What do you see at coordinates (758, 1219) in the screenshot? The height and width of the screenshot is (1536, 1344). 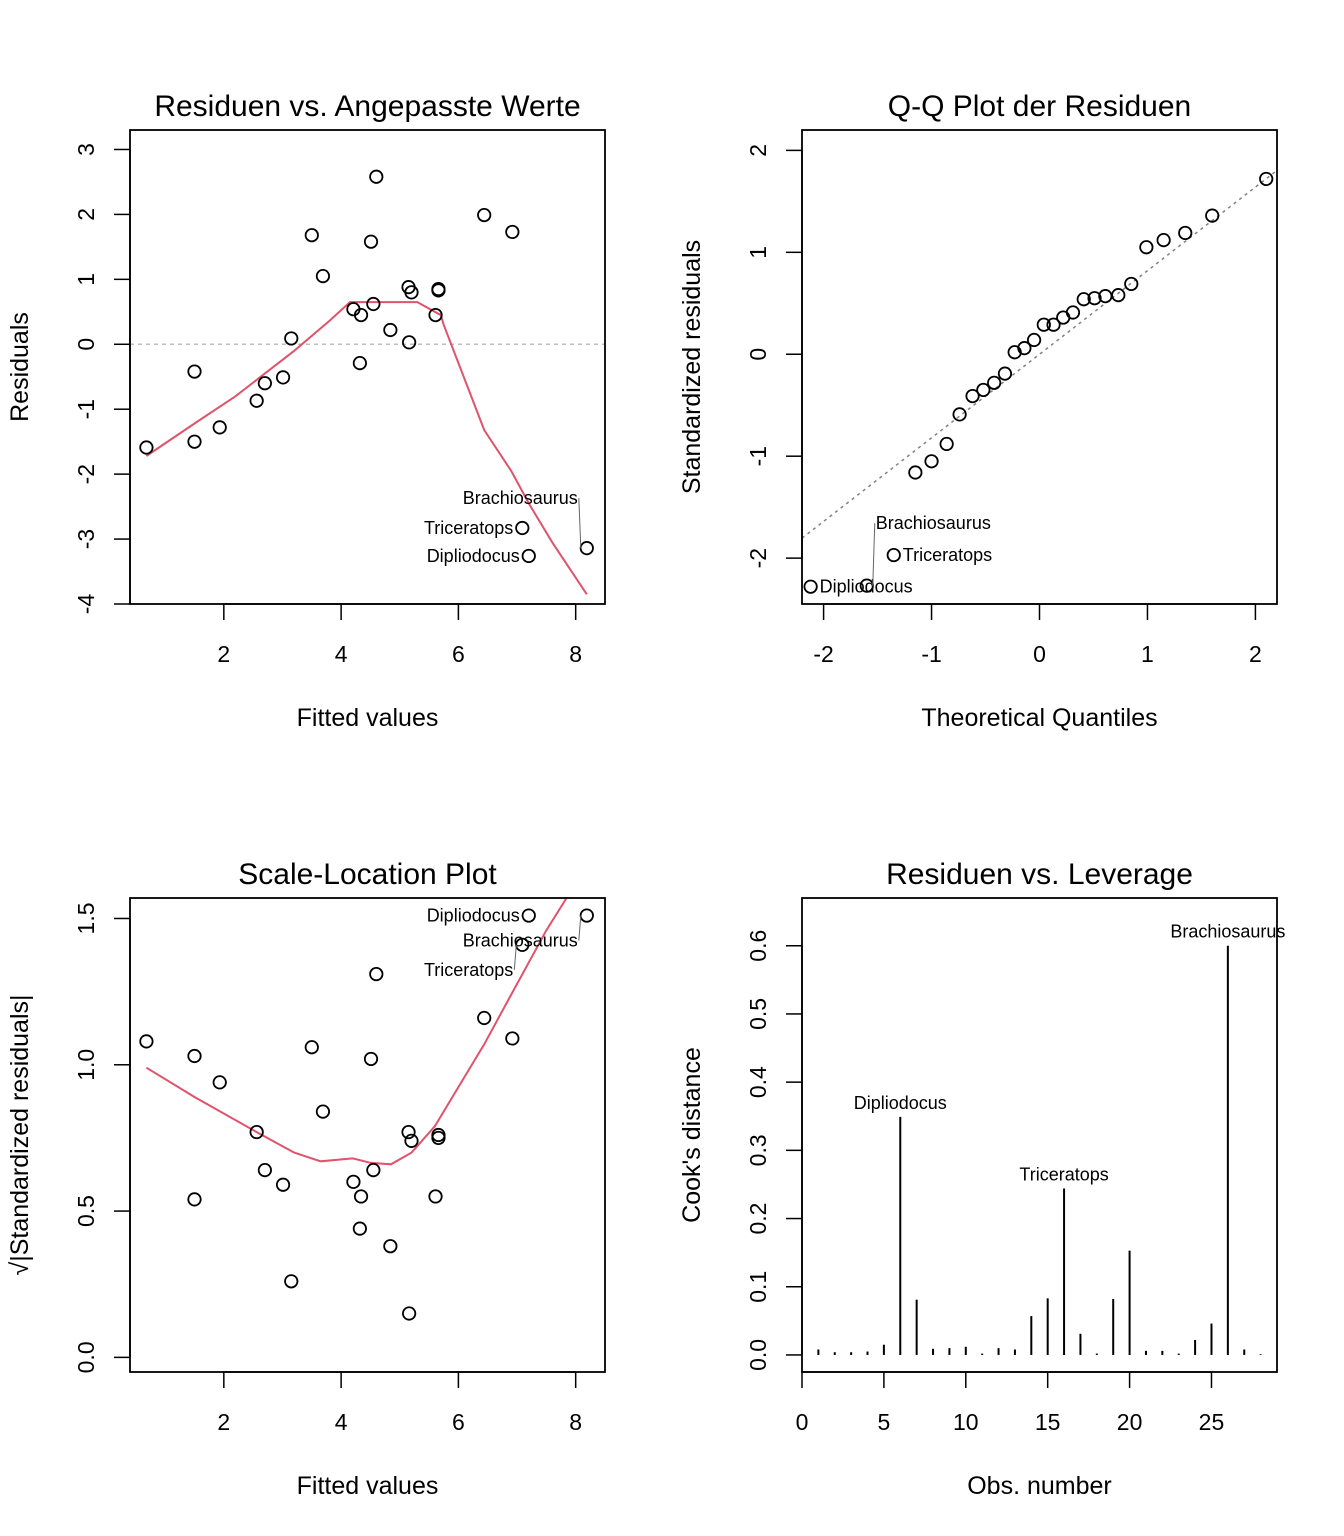 I see `y-tick-label: 0.2` at bounding box center [758, 1219].